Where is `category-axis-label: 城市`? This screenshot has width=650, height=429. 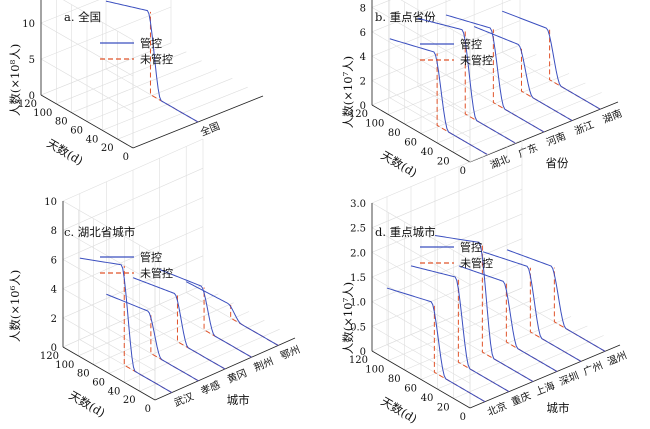
category-axis-label: 城市 is located at coordinates (238, 400).